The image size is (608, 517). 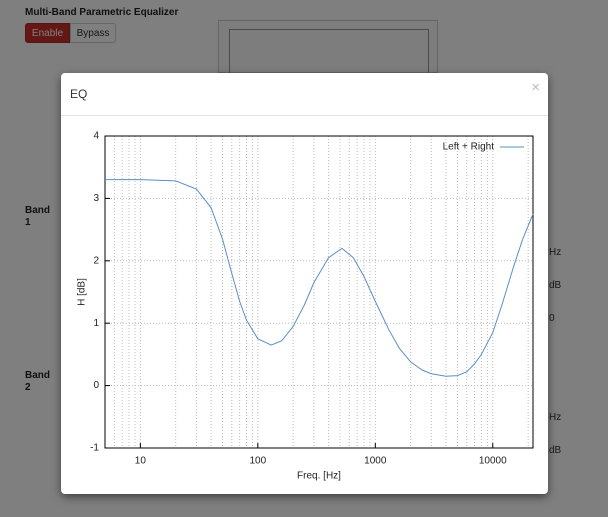 I want to click on y-tick-label: 1, so click(x=96, y=323).